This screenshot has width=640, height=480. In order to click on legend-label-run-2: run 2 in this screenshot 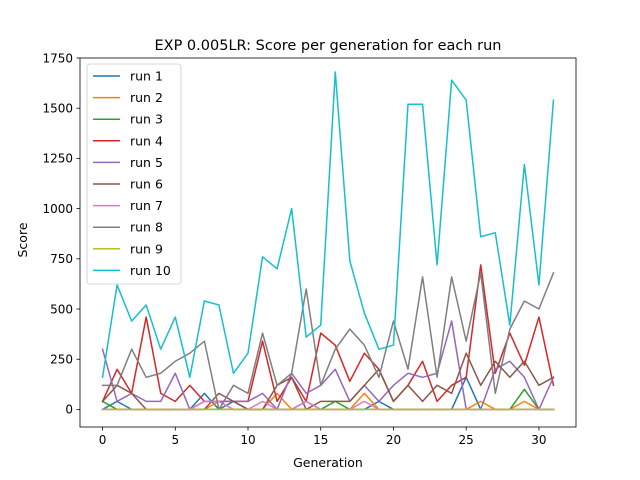, I will do `click(146, 97)`.